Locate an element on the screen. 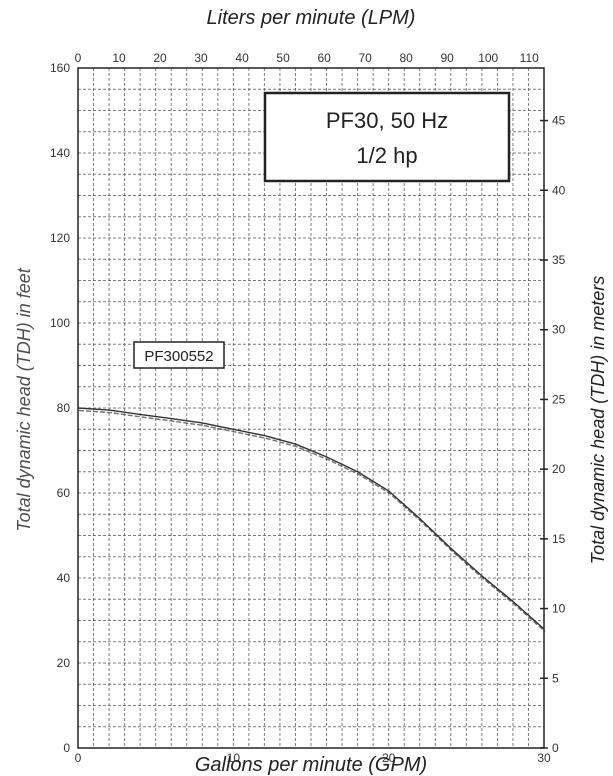 Image resolution: width=613 pixels, height=776 pixels. x2-tick-label: 0 is located at coordinates (78, 58).